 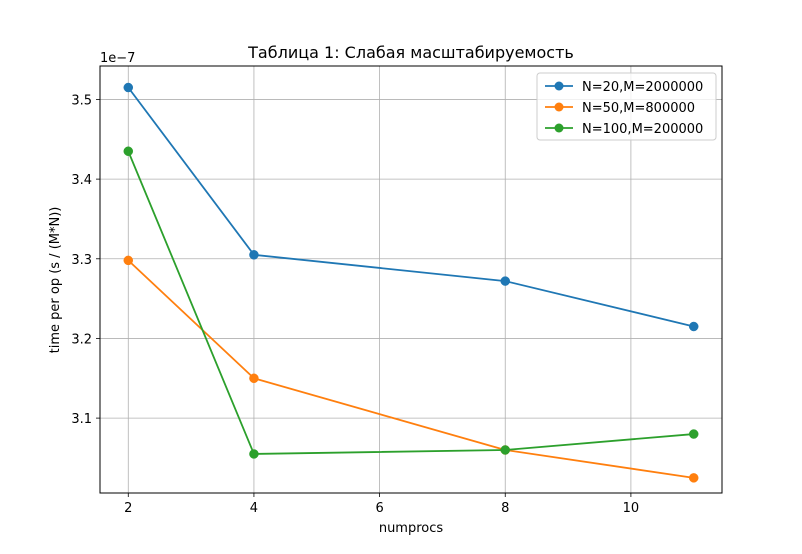 I want to click on y-axis-offset-label: 1e−7, so click(x=117, y=58).